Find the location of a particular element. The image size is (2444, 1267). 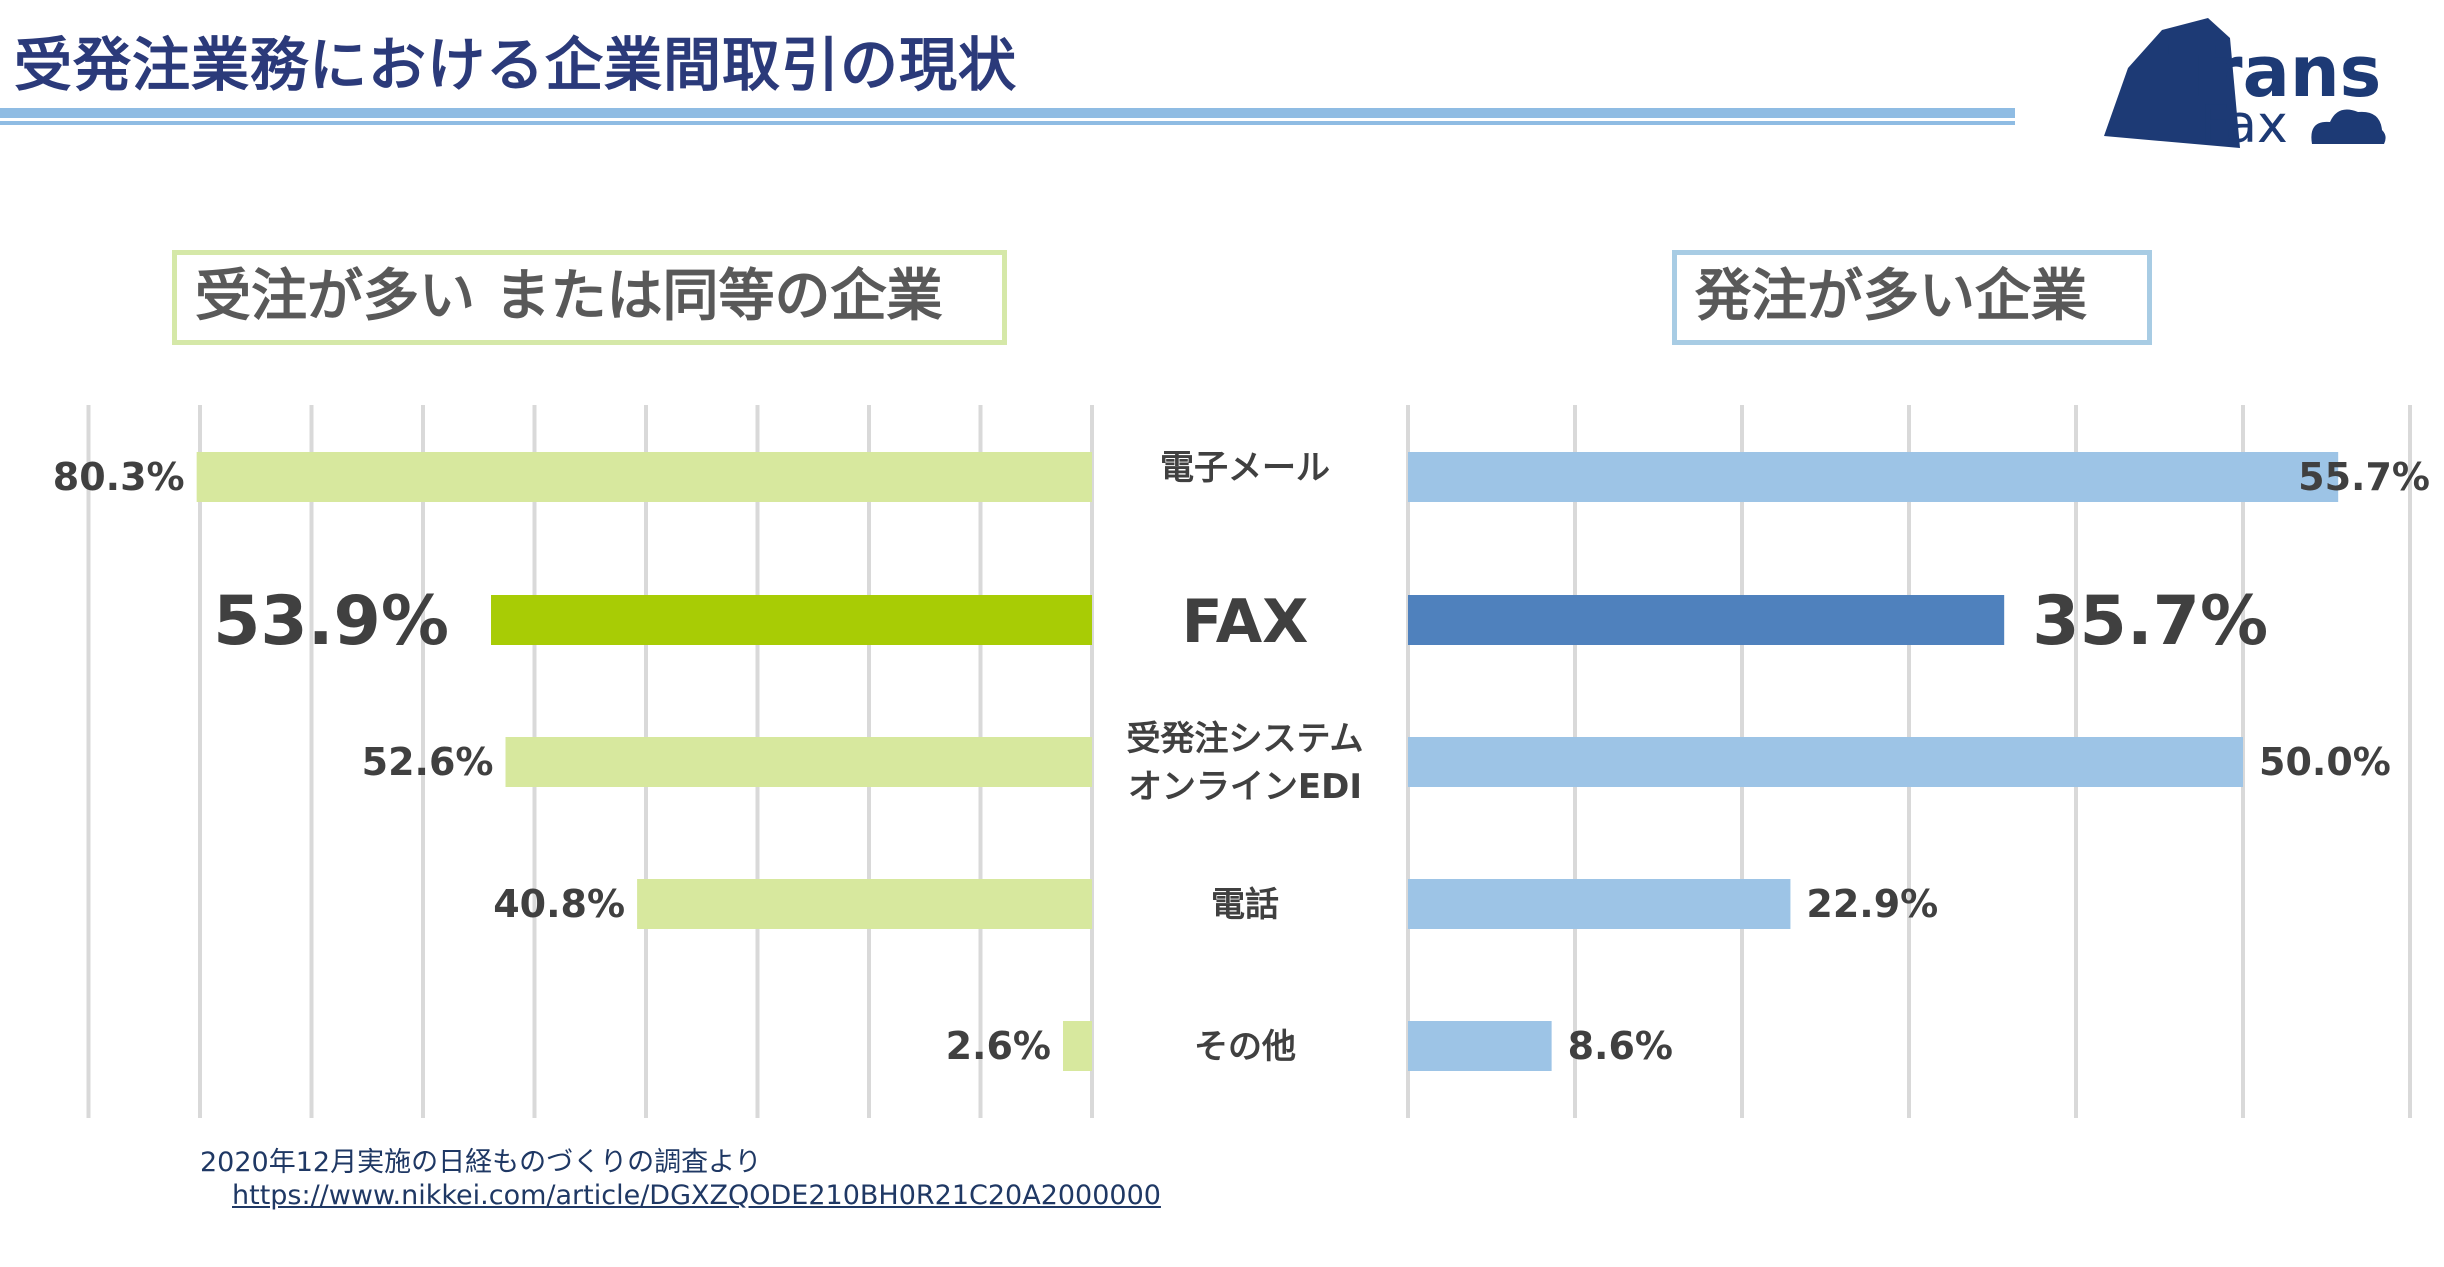

transfax-logo: Trans Fax is located at coordinates (2245, 83).